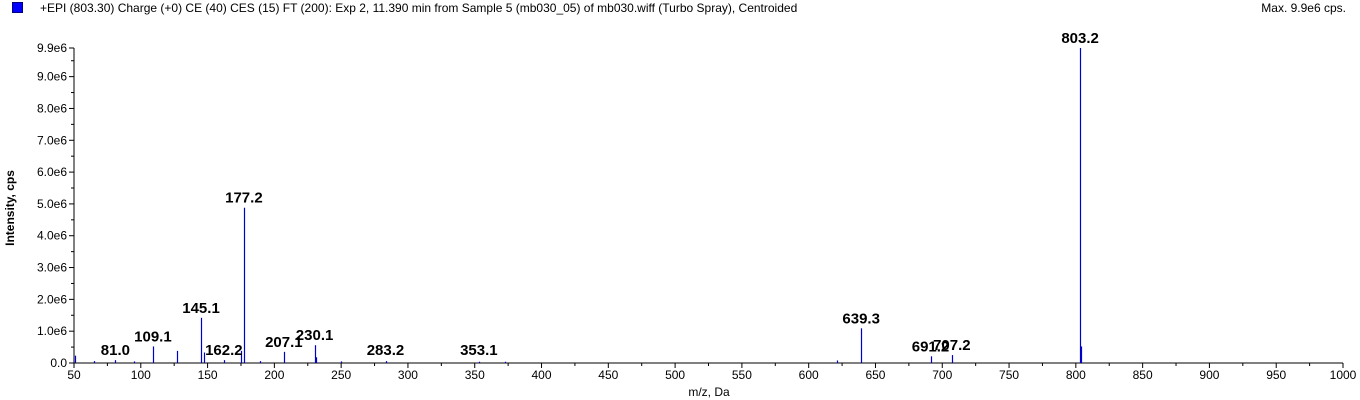 Image resolution: width=1360 pixels, height=400 pixels. Describe the element at coordinates (115, 350) in the screenshot. I see `peak-label: 81.0` at that location.